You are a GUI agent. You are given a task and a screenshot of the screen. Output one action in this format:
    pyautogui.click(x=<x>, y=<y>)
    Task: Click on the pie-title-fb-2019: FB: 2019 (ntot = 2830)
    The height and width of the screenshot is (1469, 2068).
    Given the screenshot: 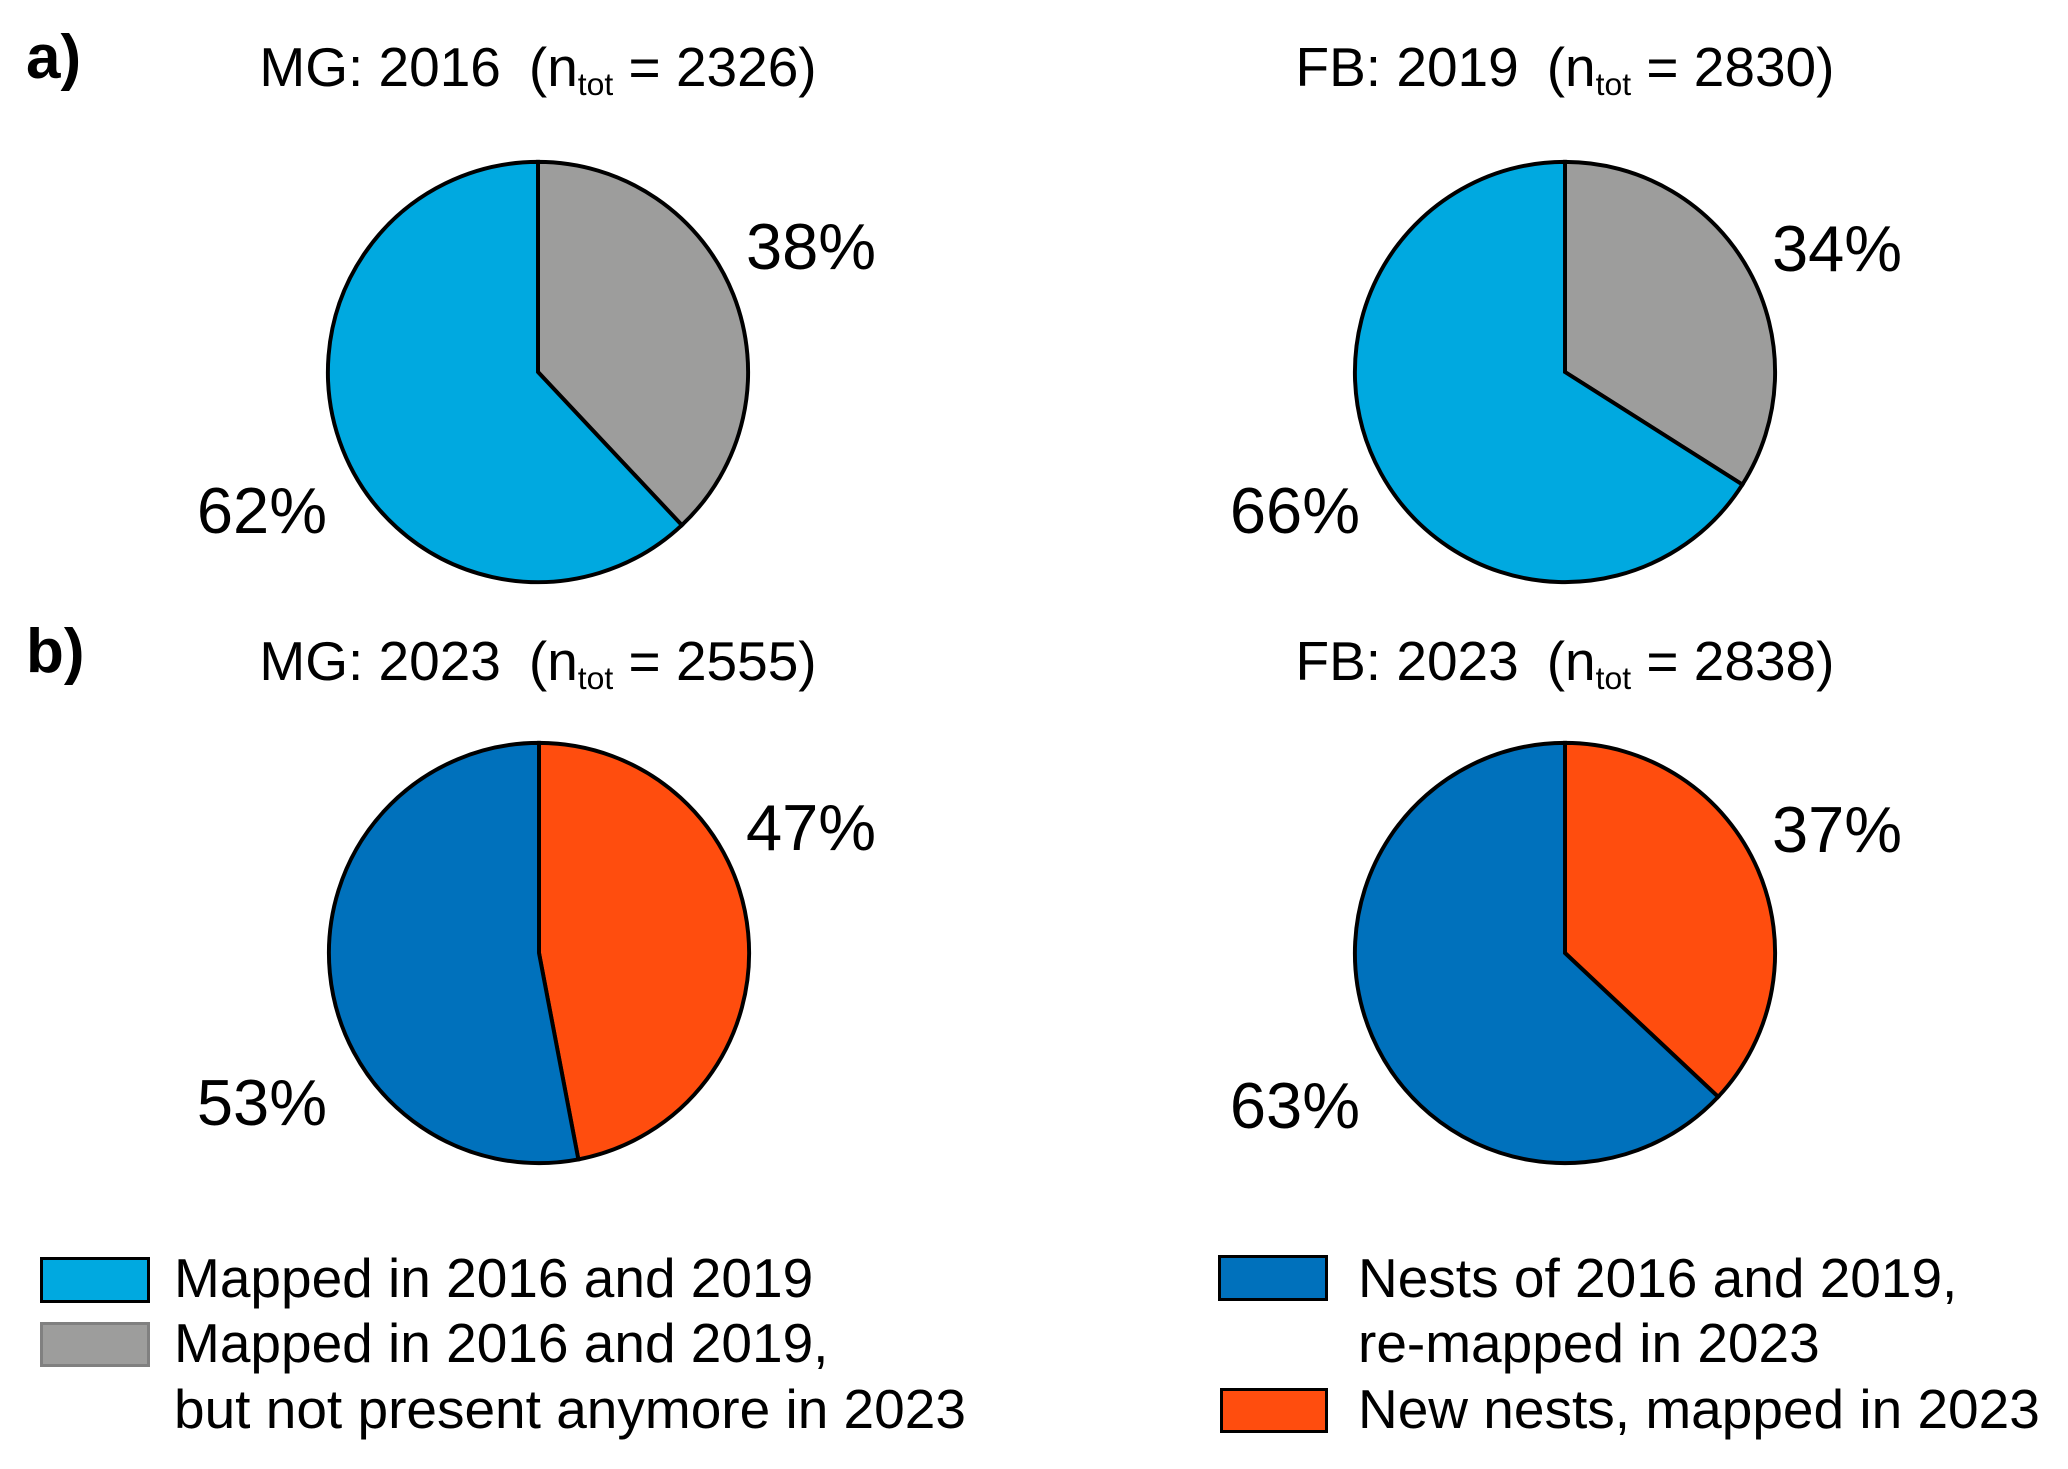 What is the action you would take?
    pyautogui.click(x=1565, y=68)
    